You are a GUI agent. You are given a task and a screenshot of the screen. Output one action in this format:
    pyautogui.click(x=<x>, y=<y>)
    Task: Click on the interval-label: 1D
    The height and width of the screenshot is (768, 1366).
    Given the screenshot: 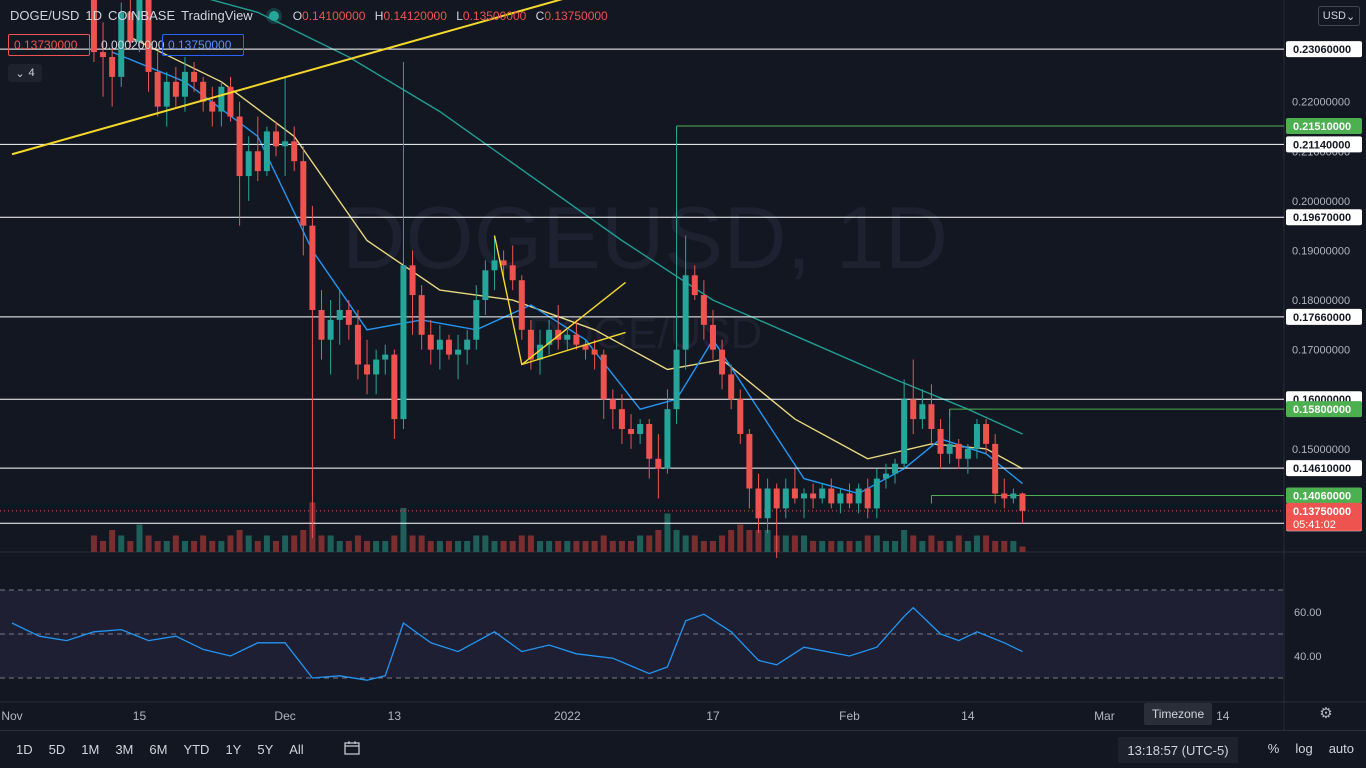 What is the action you would take?
    pyautogui.click(x=93, y=15)
    